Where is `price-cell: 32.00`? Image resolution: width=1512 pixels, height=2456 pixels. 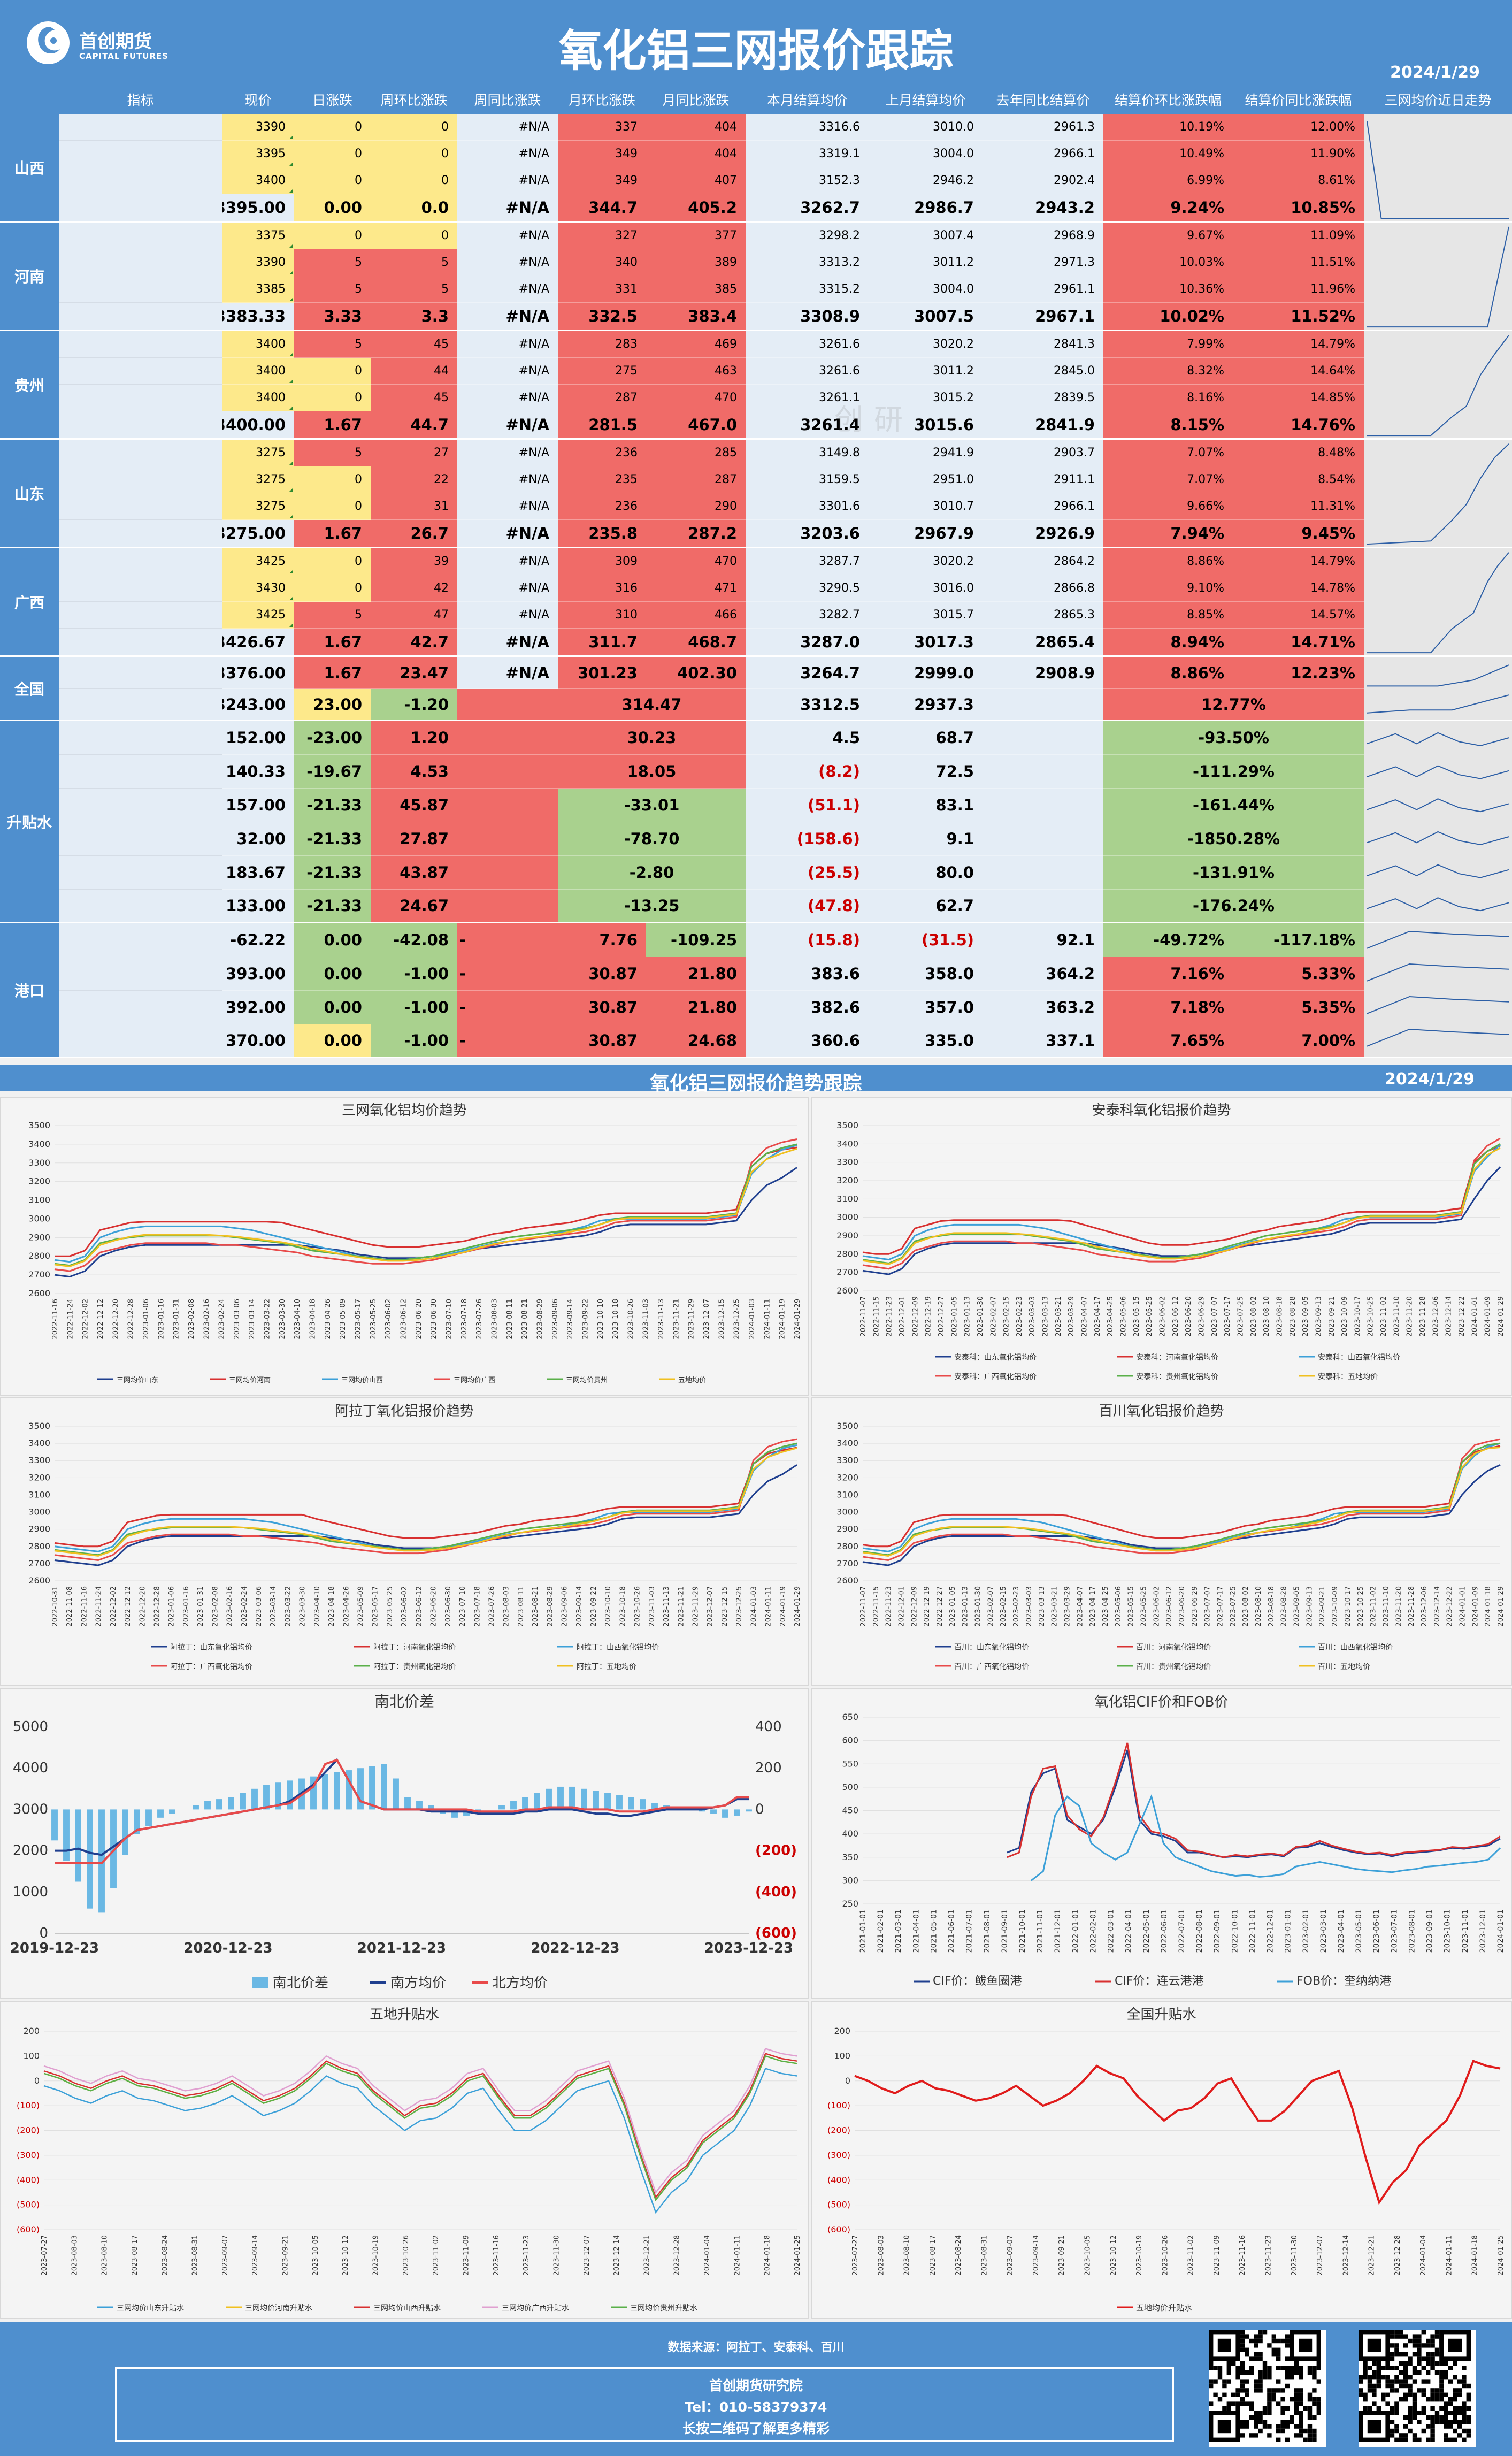
price-cell: 32.00 is located at coordinates (258, 839).